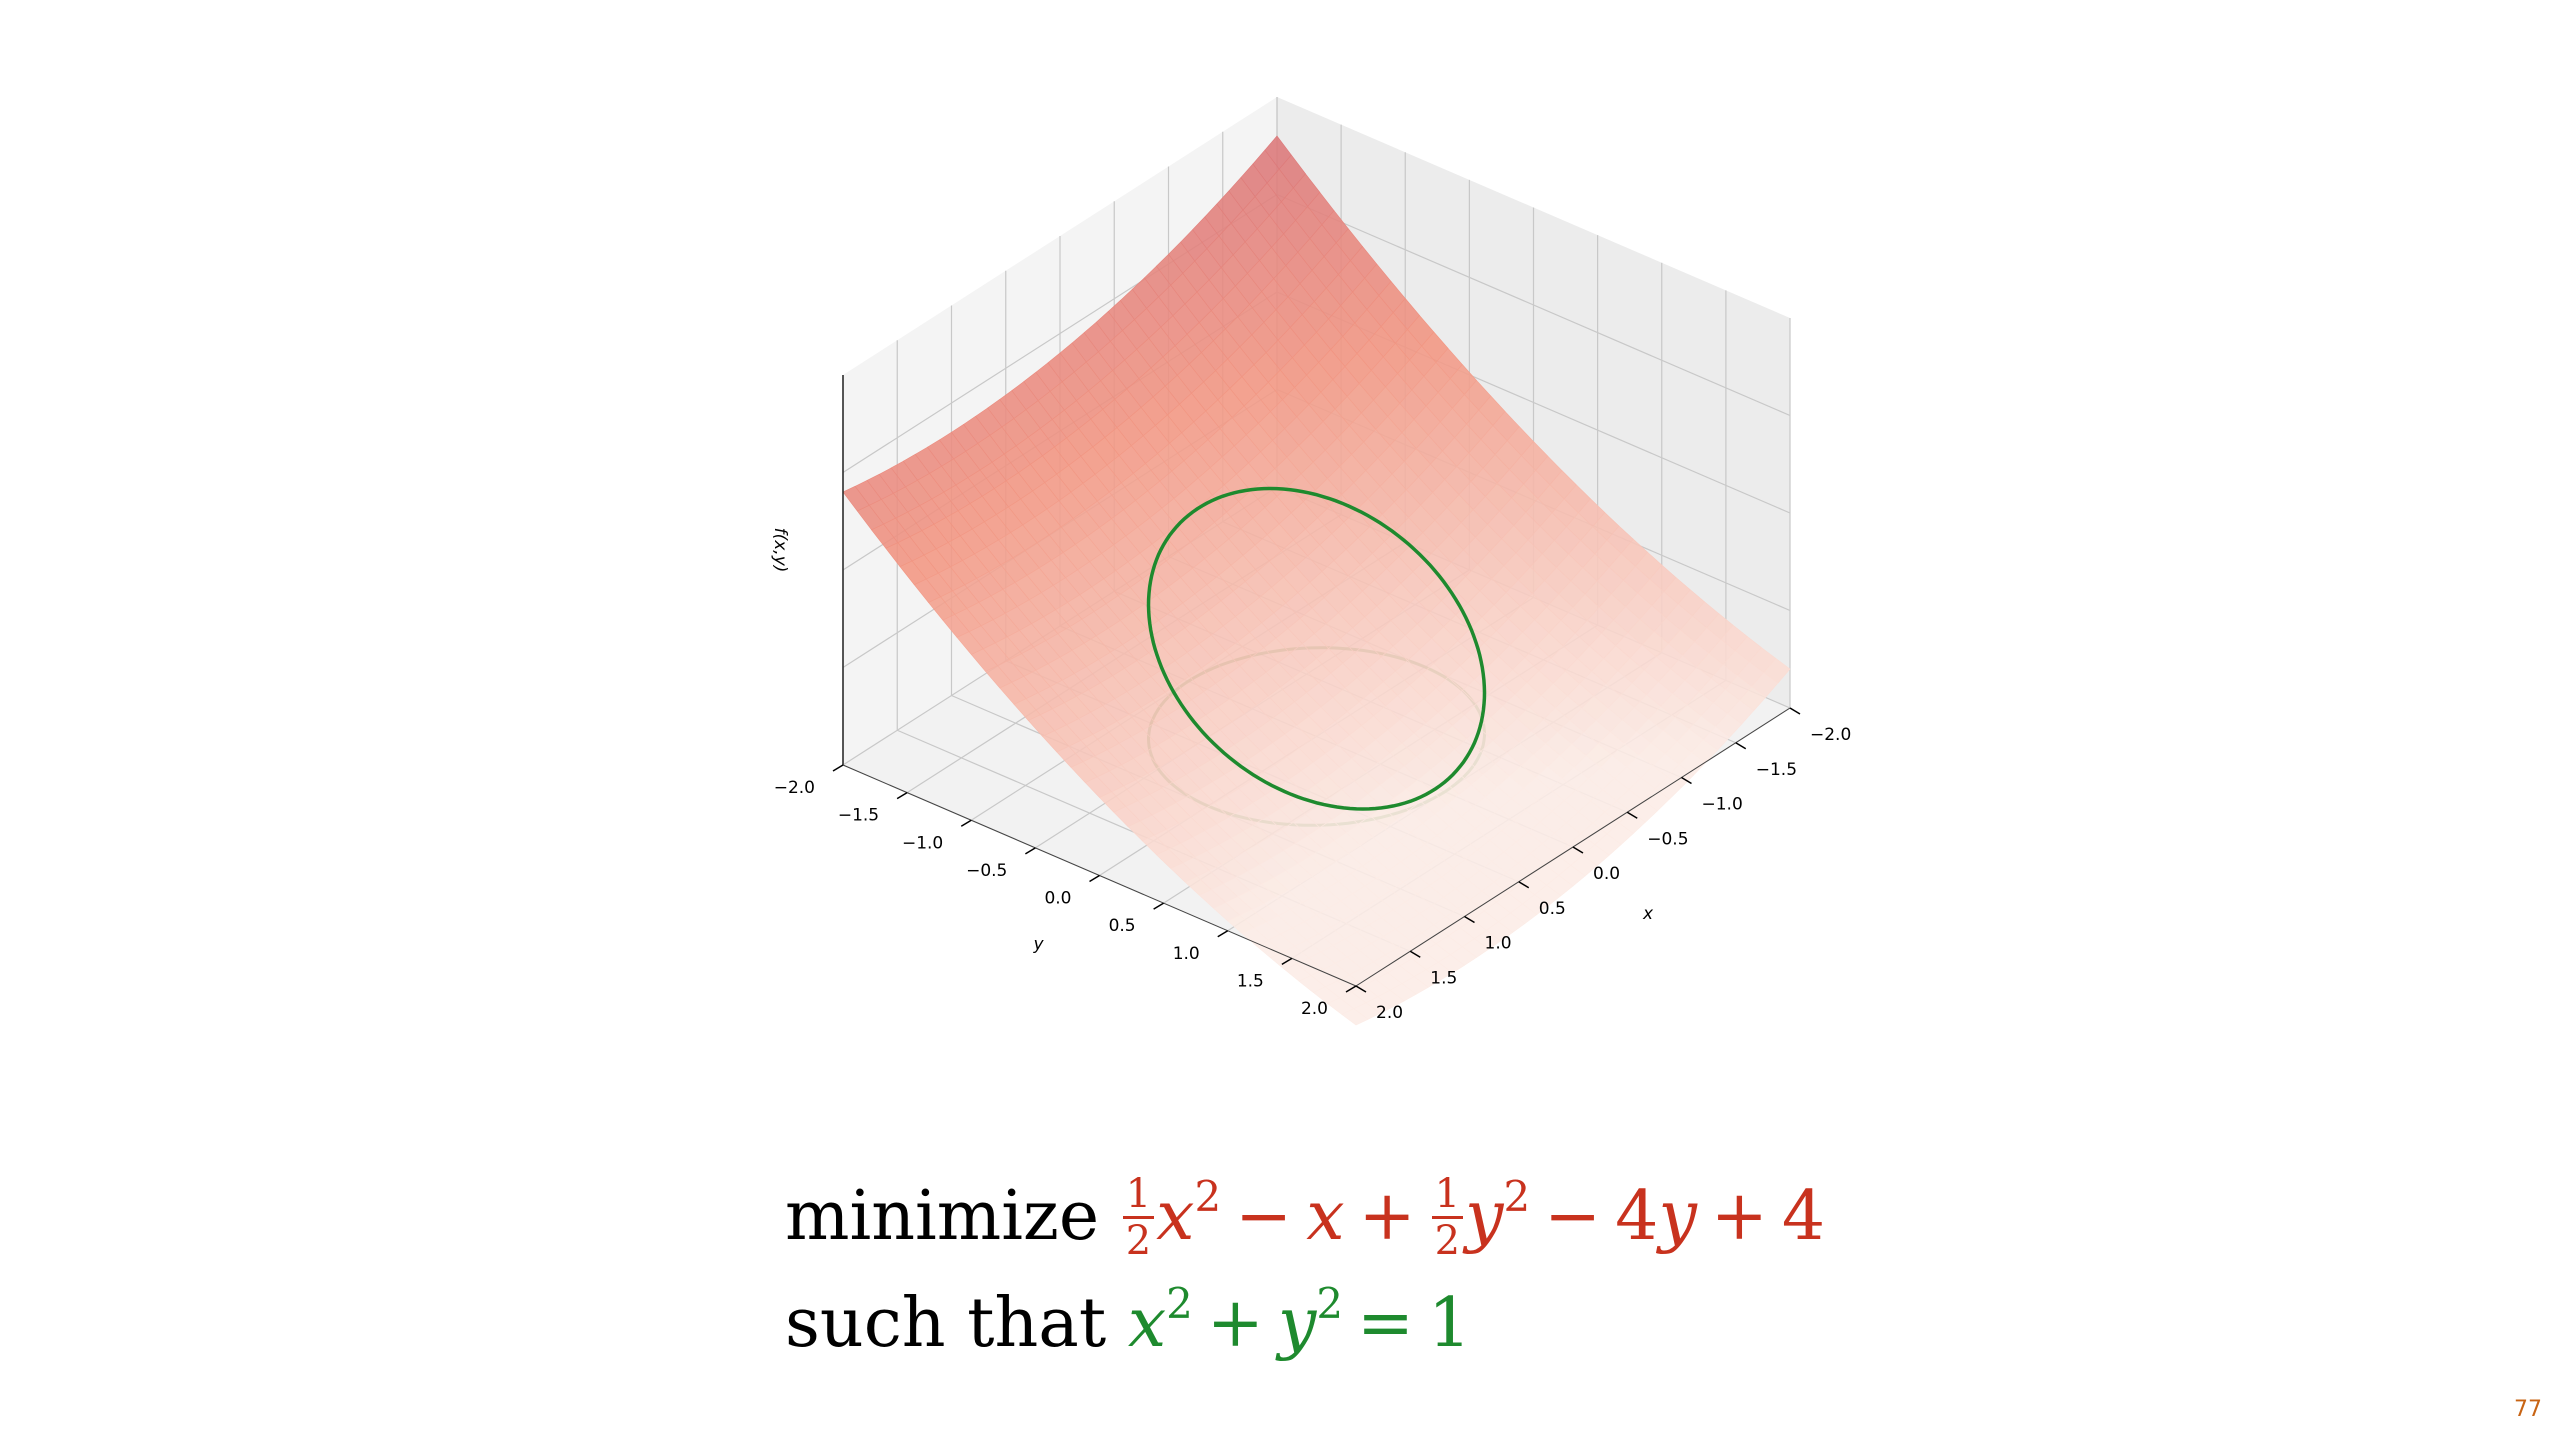  Describe the element at coordinates (1314, 1009) in the screenshot. I see `y-tick-label: 2.0` at that location.